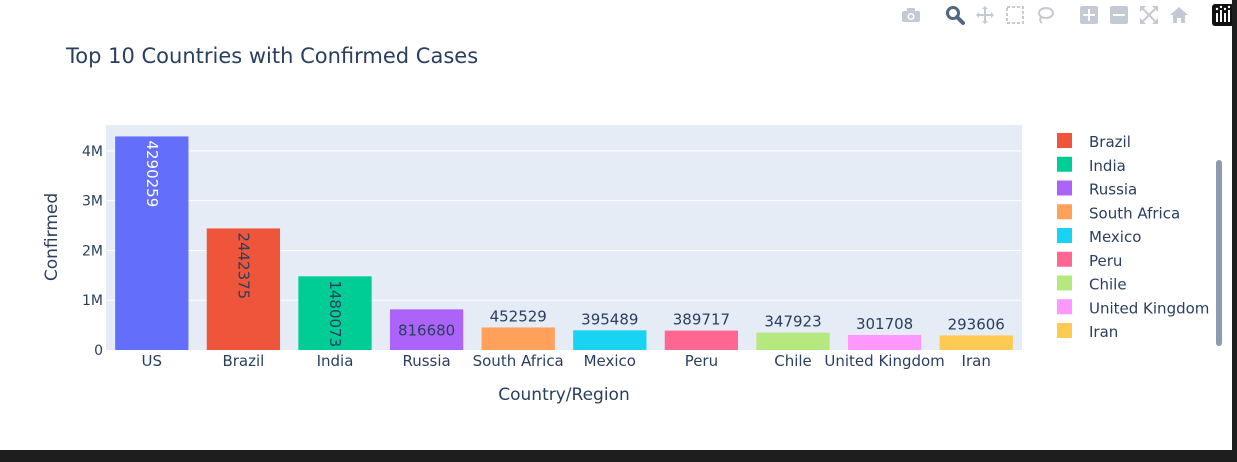 This screenshot has width=1237, height=462. I want to click on legend-label: United Kingdom, so click(1149, 308).